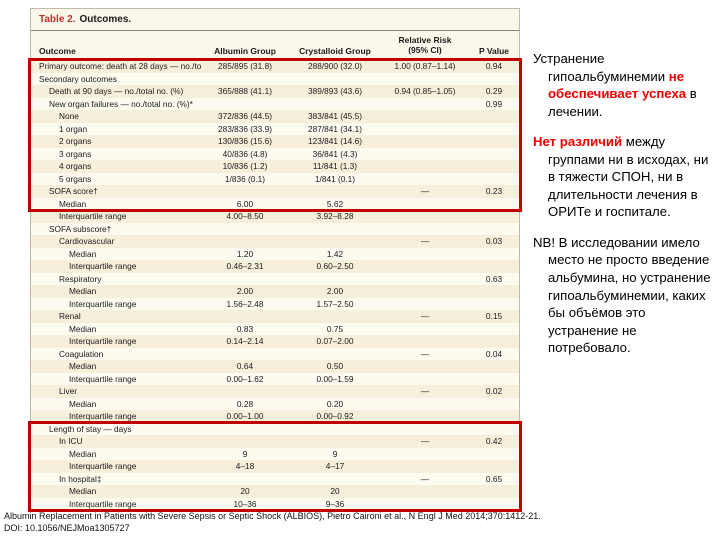 The image size is (720, 540). What do you see at coordinates (275, 391) in the screenshot?
I see `table-row: Liver — 0.02` at bounding box center [275, 391].